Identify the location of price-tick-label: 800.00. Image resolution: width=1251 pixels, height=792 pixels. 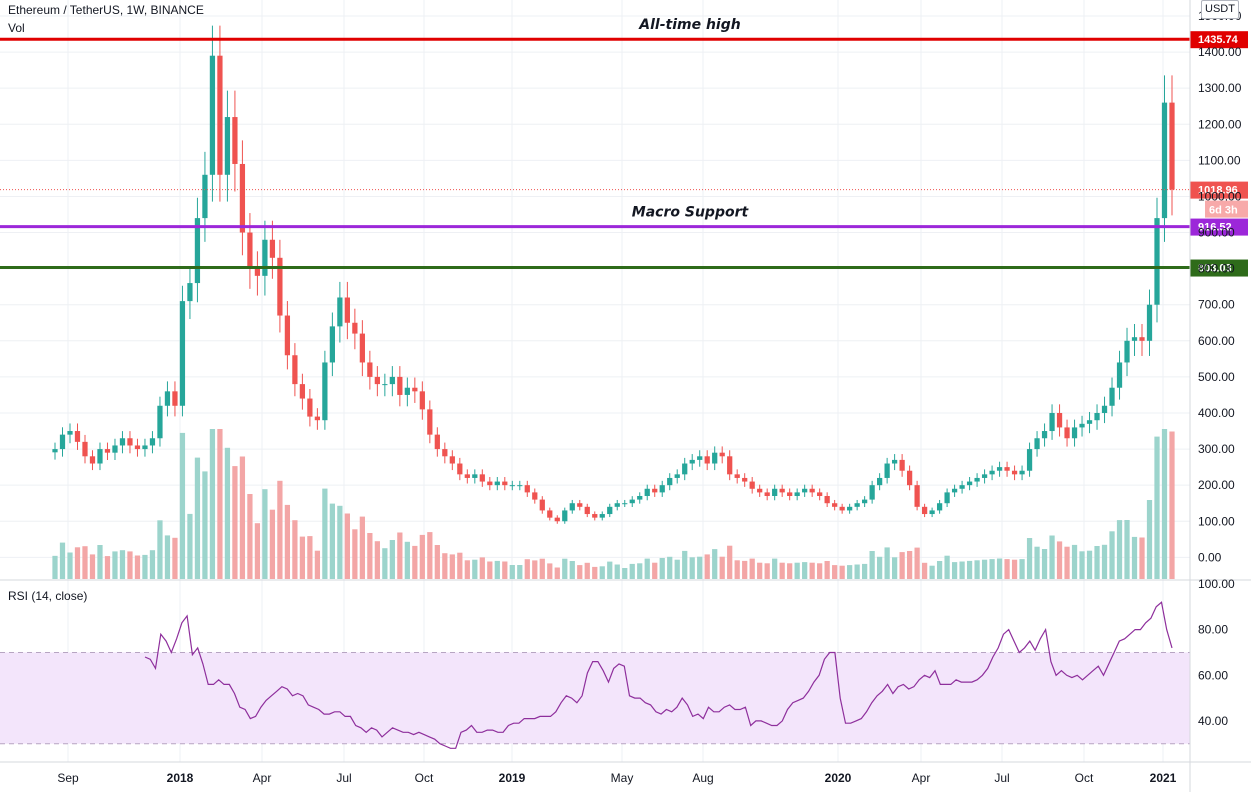
(1216, 269).